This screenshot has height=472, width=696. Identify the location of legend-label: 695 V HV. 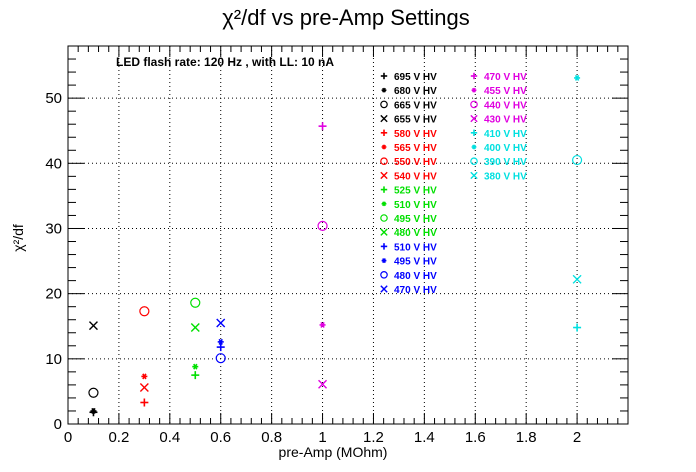
(415, 77).